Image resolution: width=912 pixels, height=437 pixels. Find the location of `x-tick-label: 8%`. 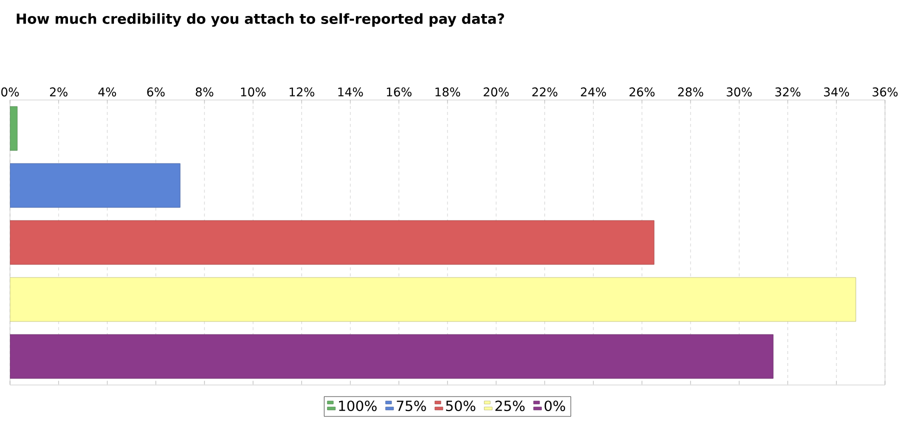

x-tick-label: 8% is located at coordinates (205, 91).